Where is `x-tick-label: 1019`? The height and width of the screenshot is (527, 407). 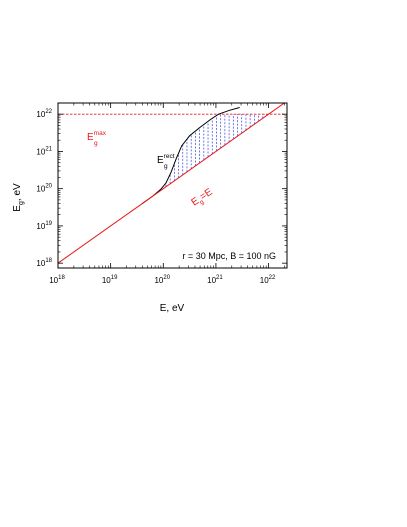
x-tick-label: 1019 is located at coordinates (110, 280).